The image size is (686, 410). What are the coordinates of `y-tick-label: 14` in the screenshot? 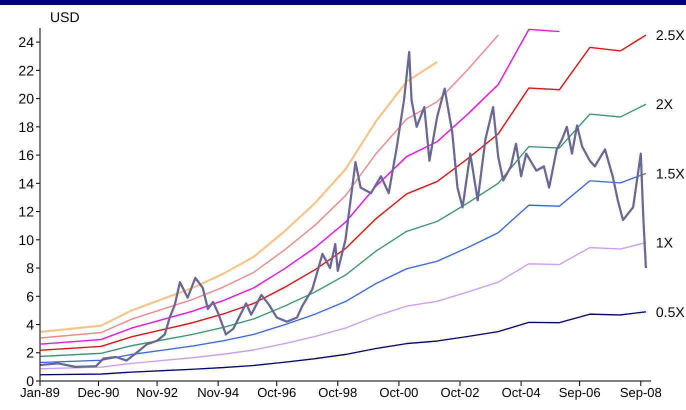 It's located at (26, 183).